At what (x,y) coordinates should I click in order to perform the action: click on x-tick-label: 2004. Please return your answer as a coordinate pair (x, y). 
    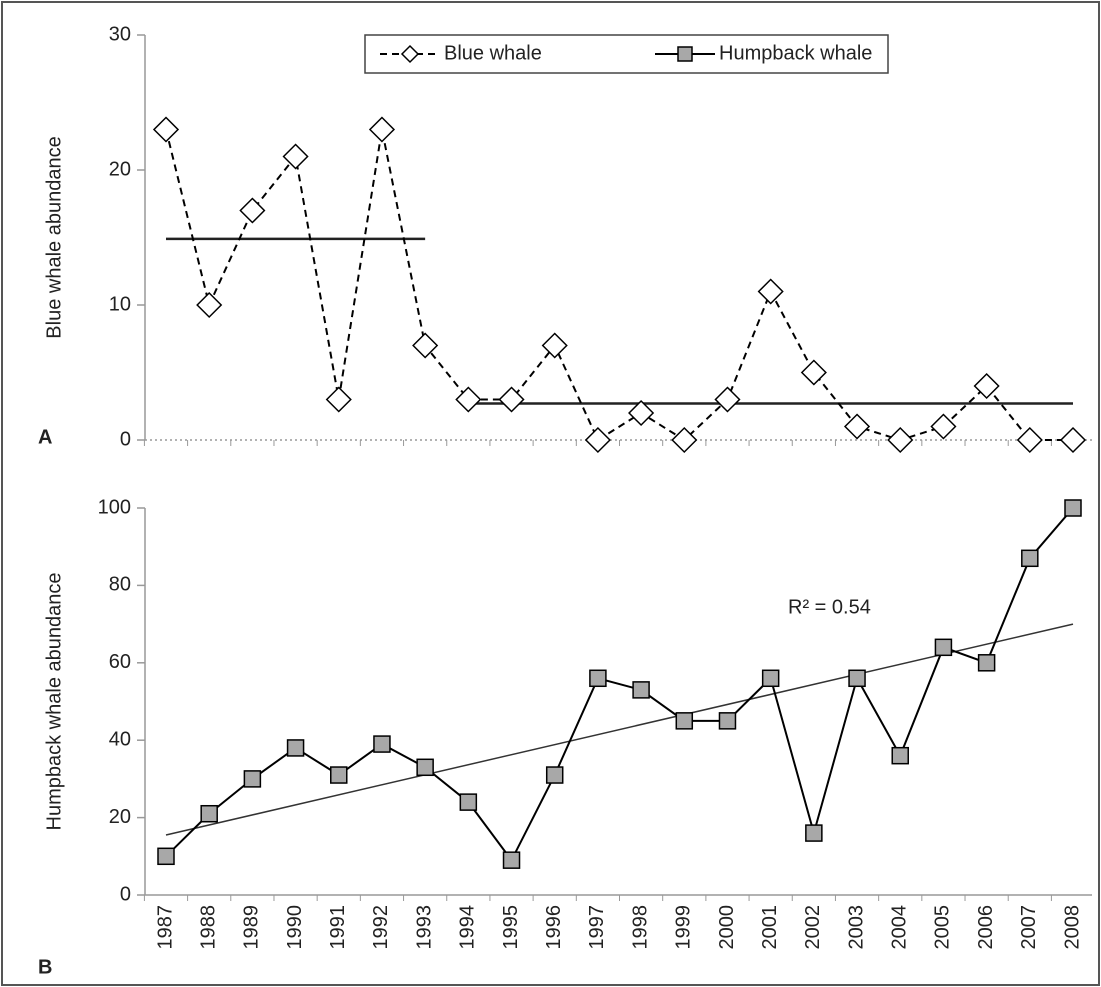
    Looking at the image, I should click on (900, 927).